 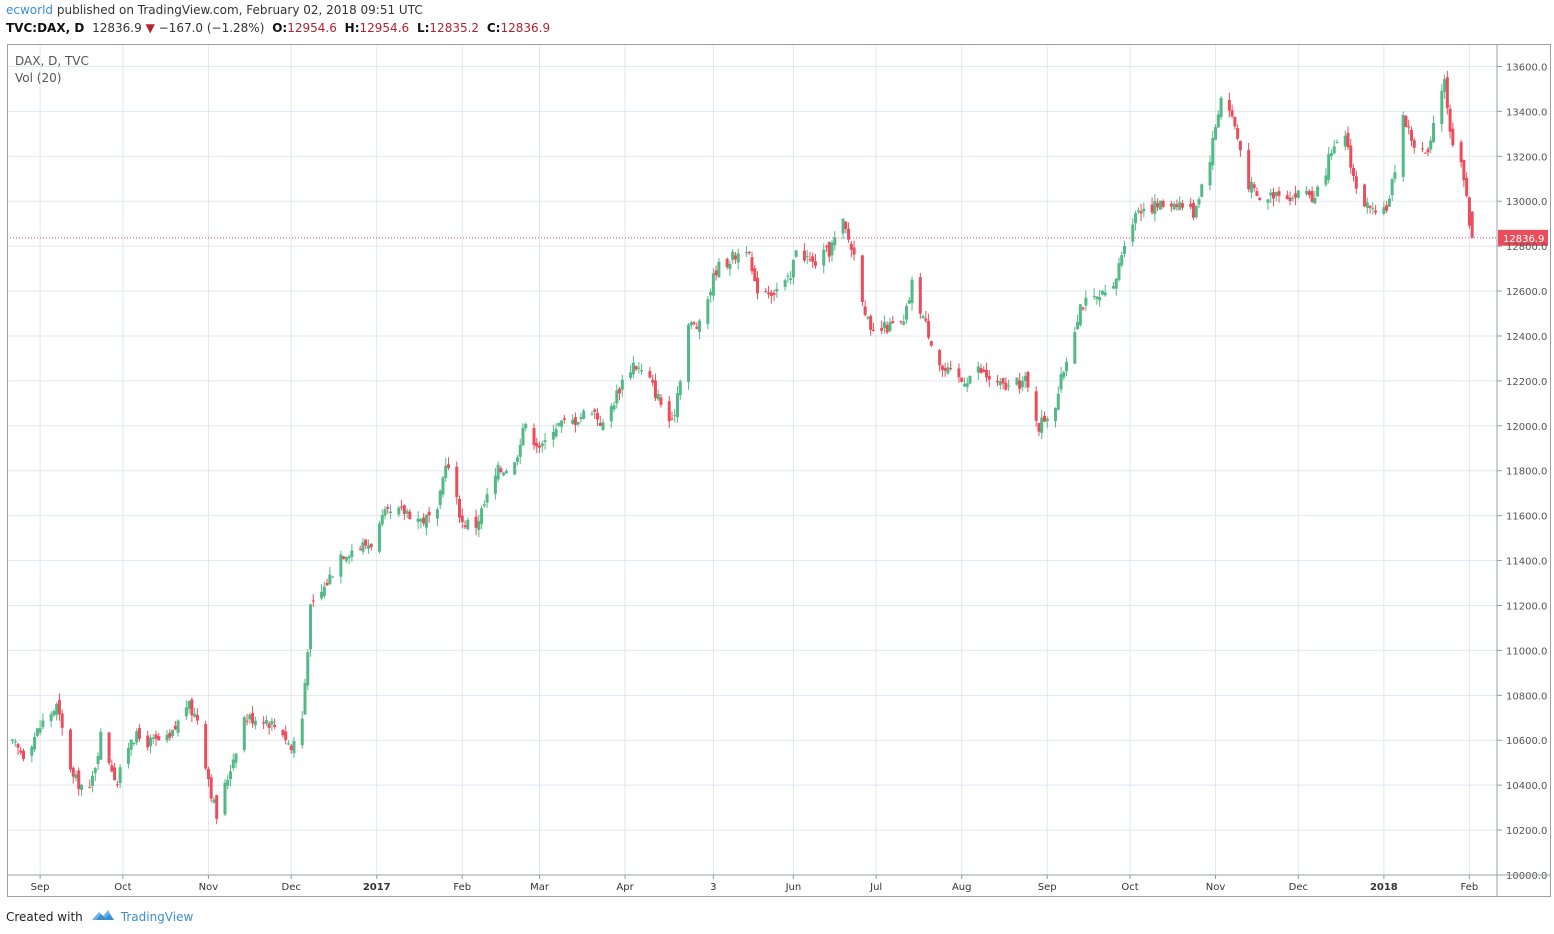 What do you see at coordinates (1526, 382) in the screenshot?
I see `y-tick-label: 12200.0` at bounding box center [1526, 382].